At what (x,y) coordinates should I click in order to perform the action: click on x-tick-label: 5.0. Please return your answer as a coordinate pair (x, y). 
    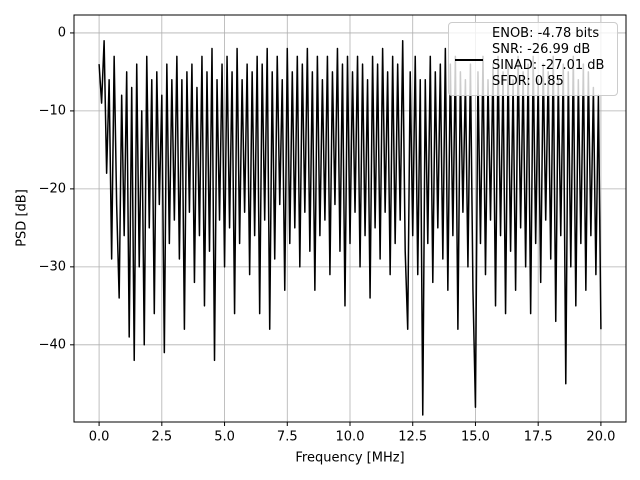
    Looking at the image, I should click on (224, 437).